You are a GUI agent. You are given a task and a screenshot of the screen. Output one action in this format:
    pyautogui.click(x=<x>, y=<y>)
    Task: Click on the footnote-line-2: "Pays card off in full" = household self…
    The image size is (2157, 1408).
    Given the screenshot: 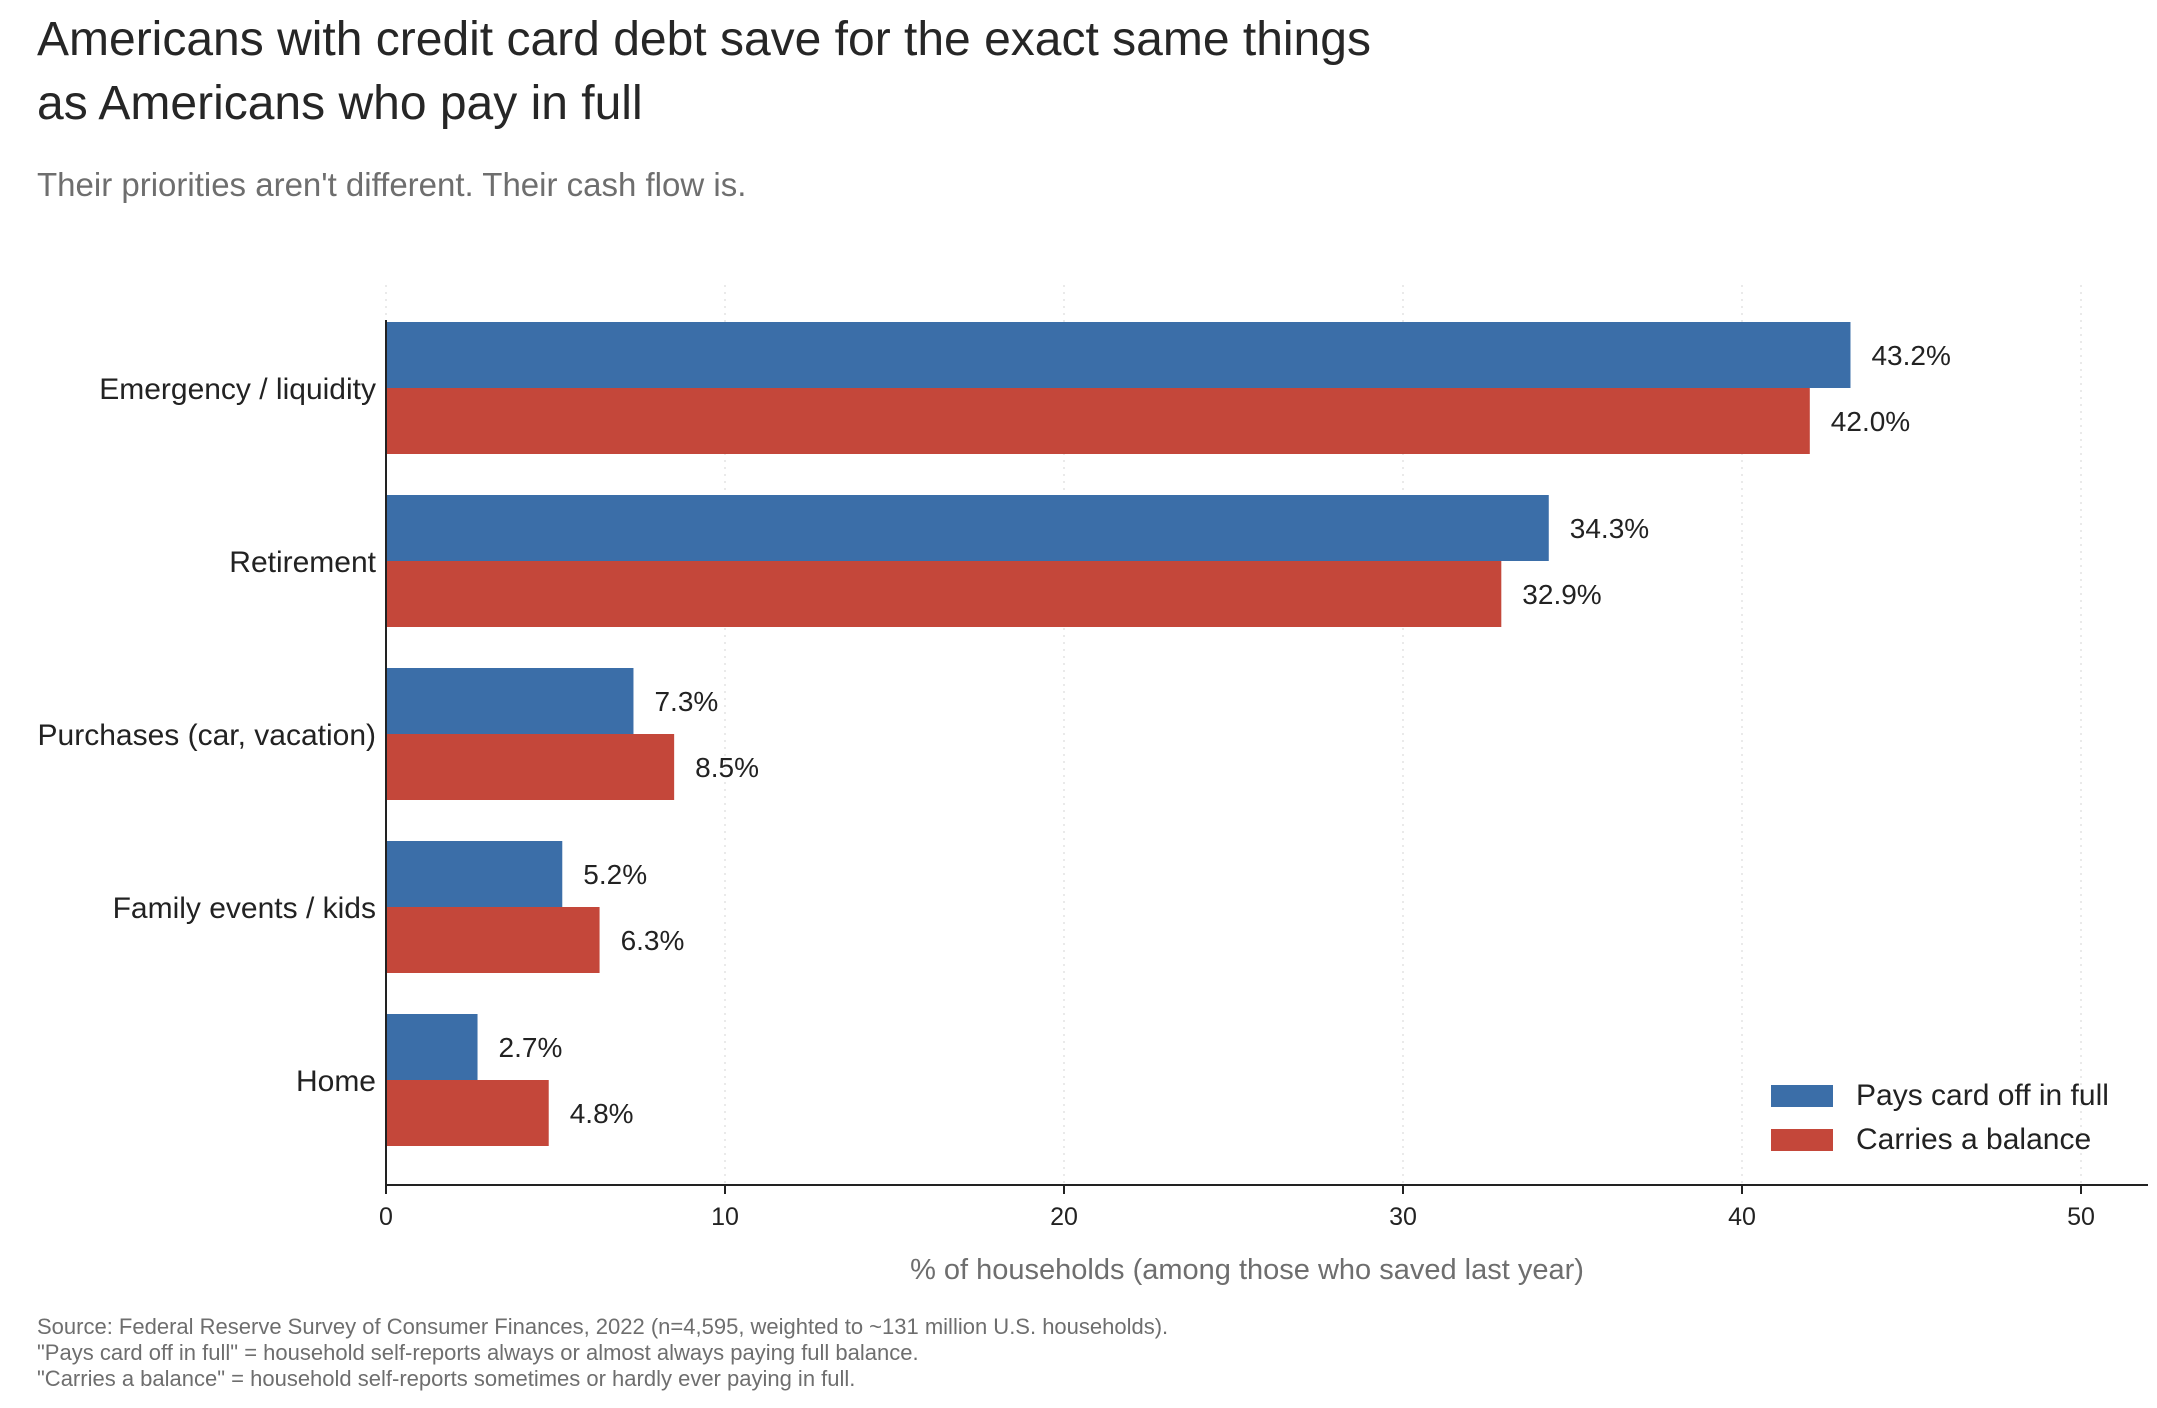 What is the action you would take?
    pyautogui.click(x=478, y=1352)
    